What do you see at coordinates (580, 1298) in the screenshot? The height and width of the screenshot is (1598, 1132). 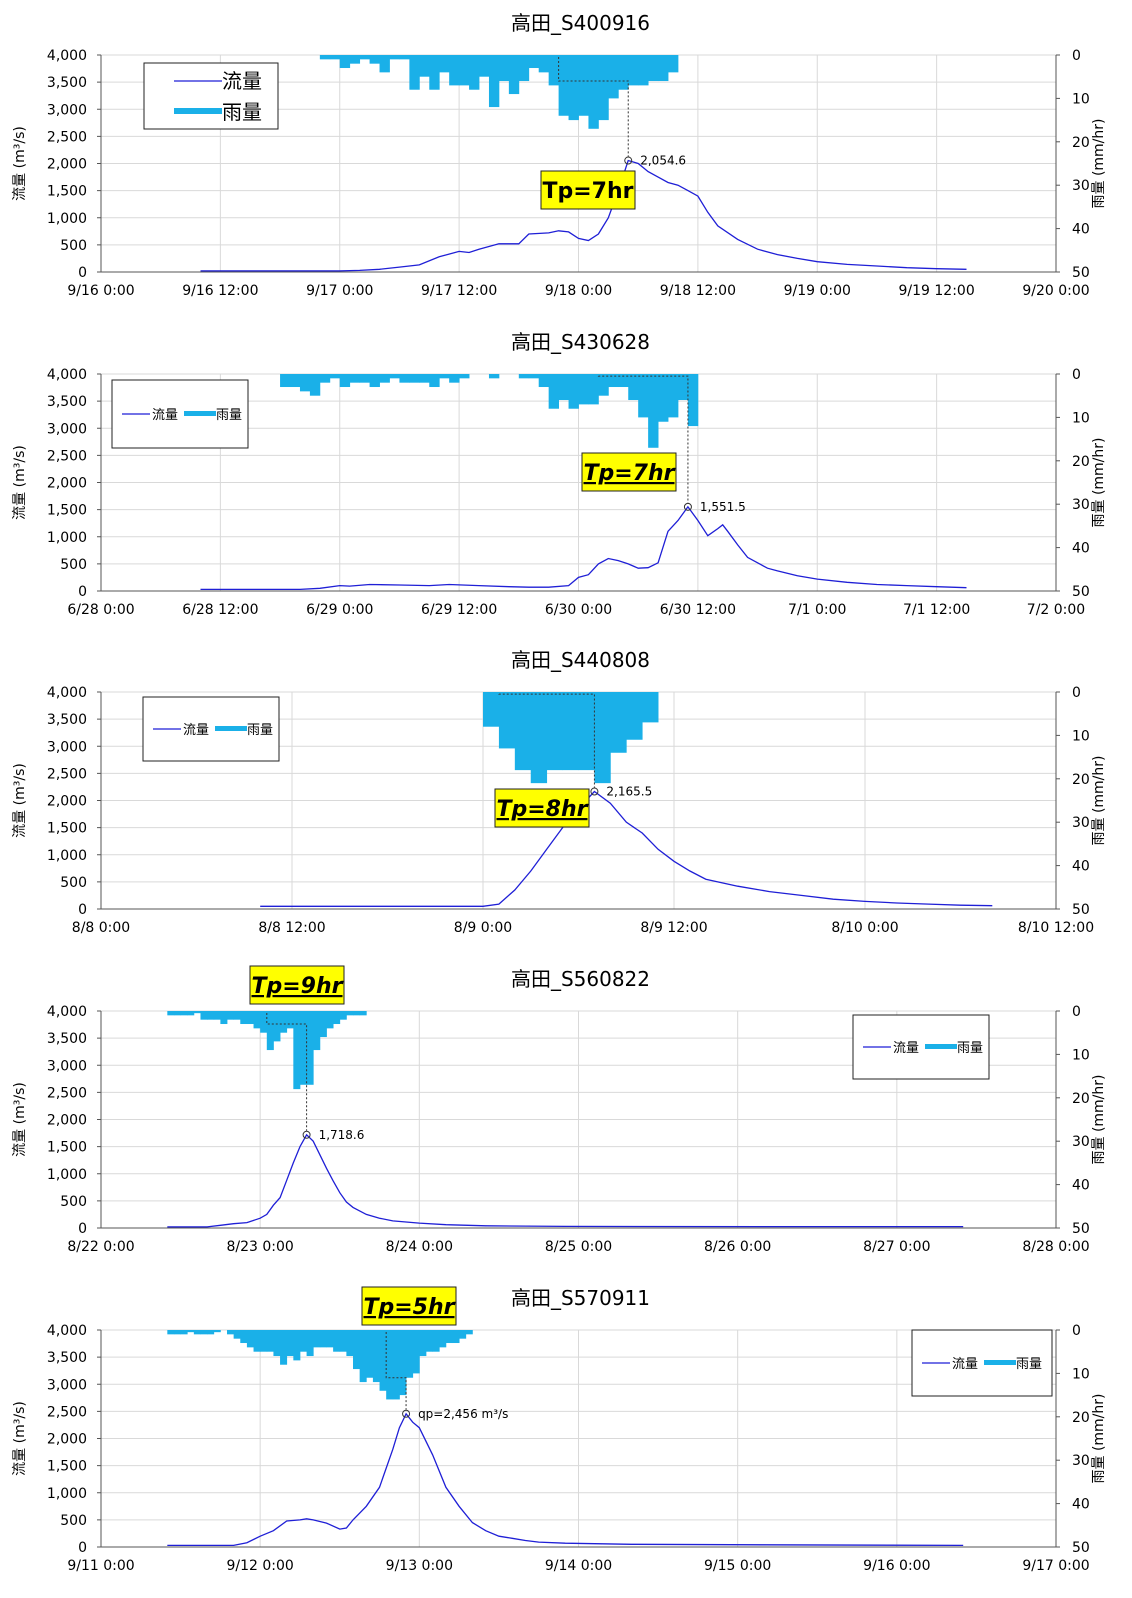 I see `chart-title: 高田_S570911` at bounding box center [580, 1298].